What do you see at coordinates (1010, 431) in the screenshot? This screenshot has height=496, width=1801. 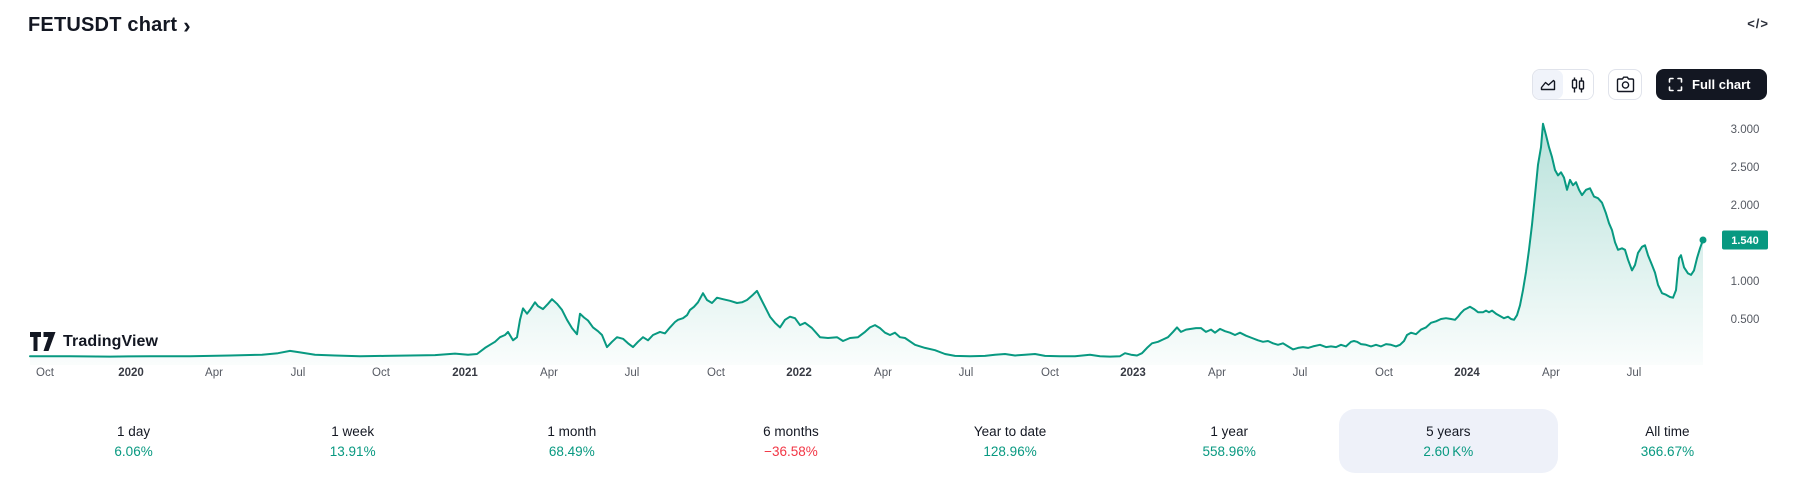 I see `range-label: Year to date` at bounding box center [1010, 431].